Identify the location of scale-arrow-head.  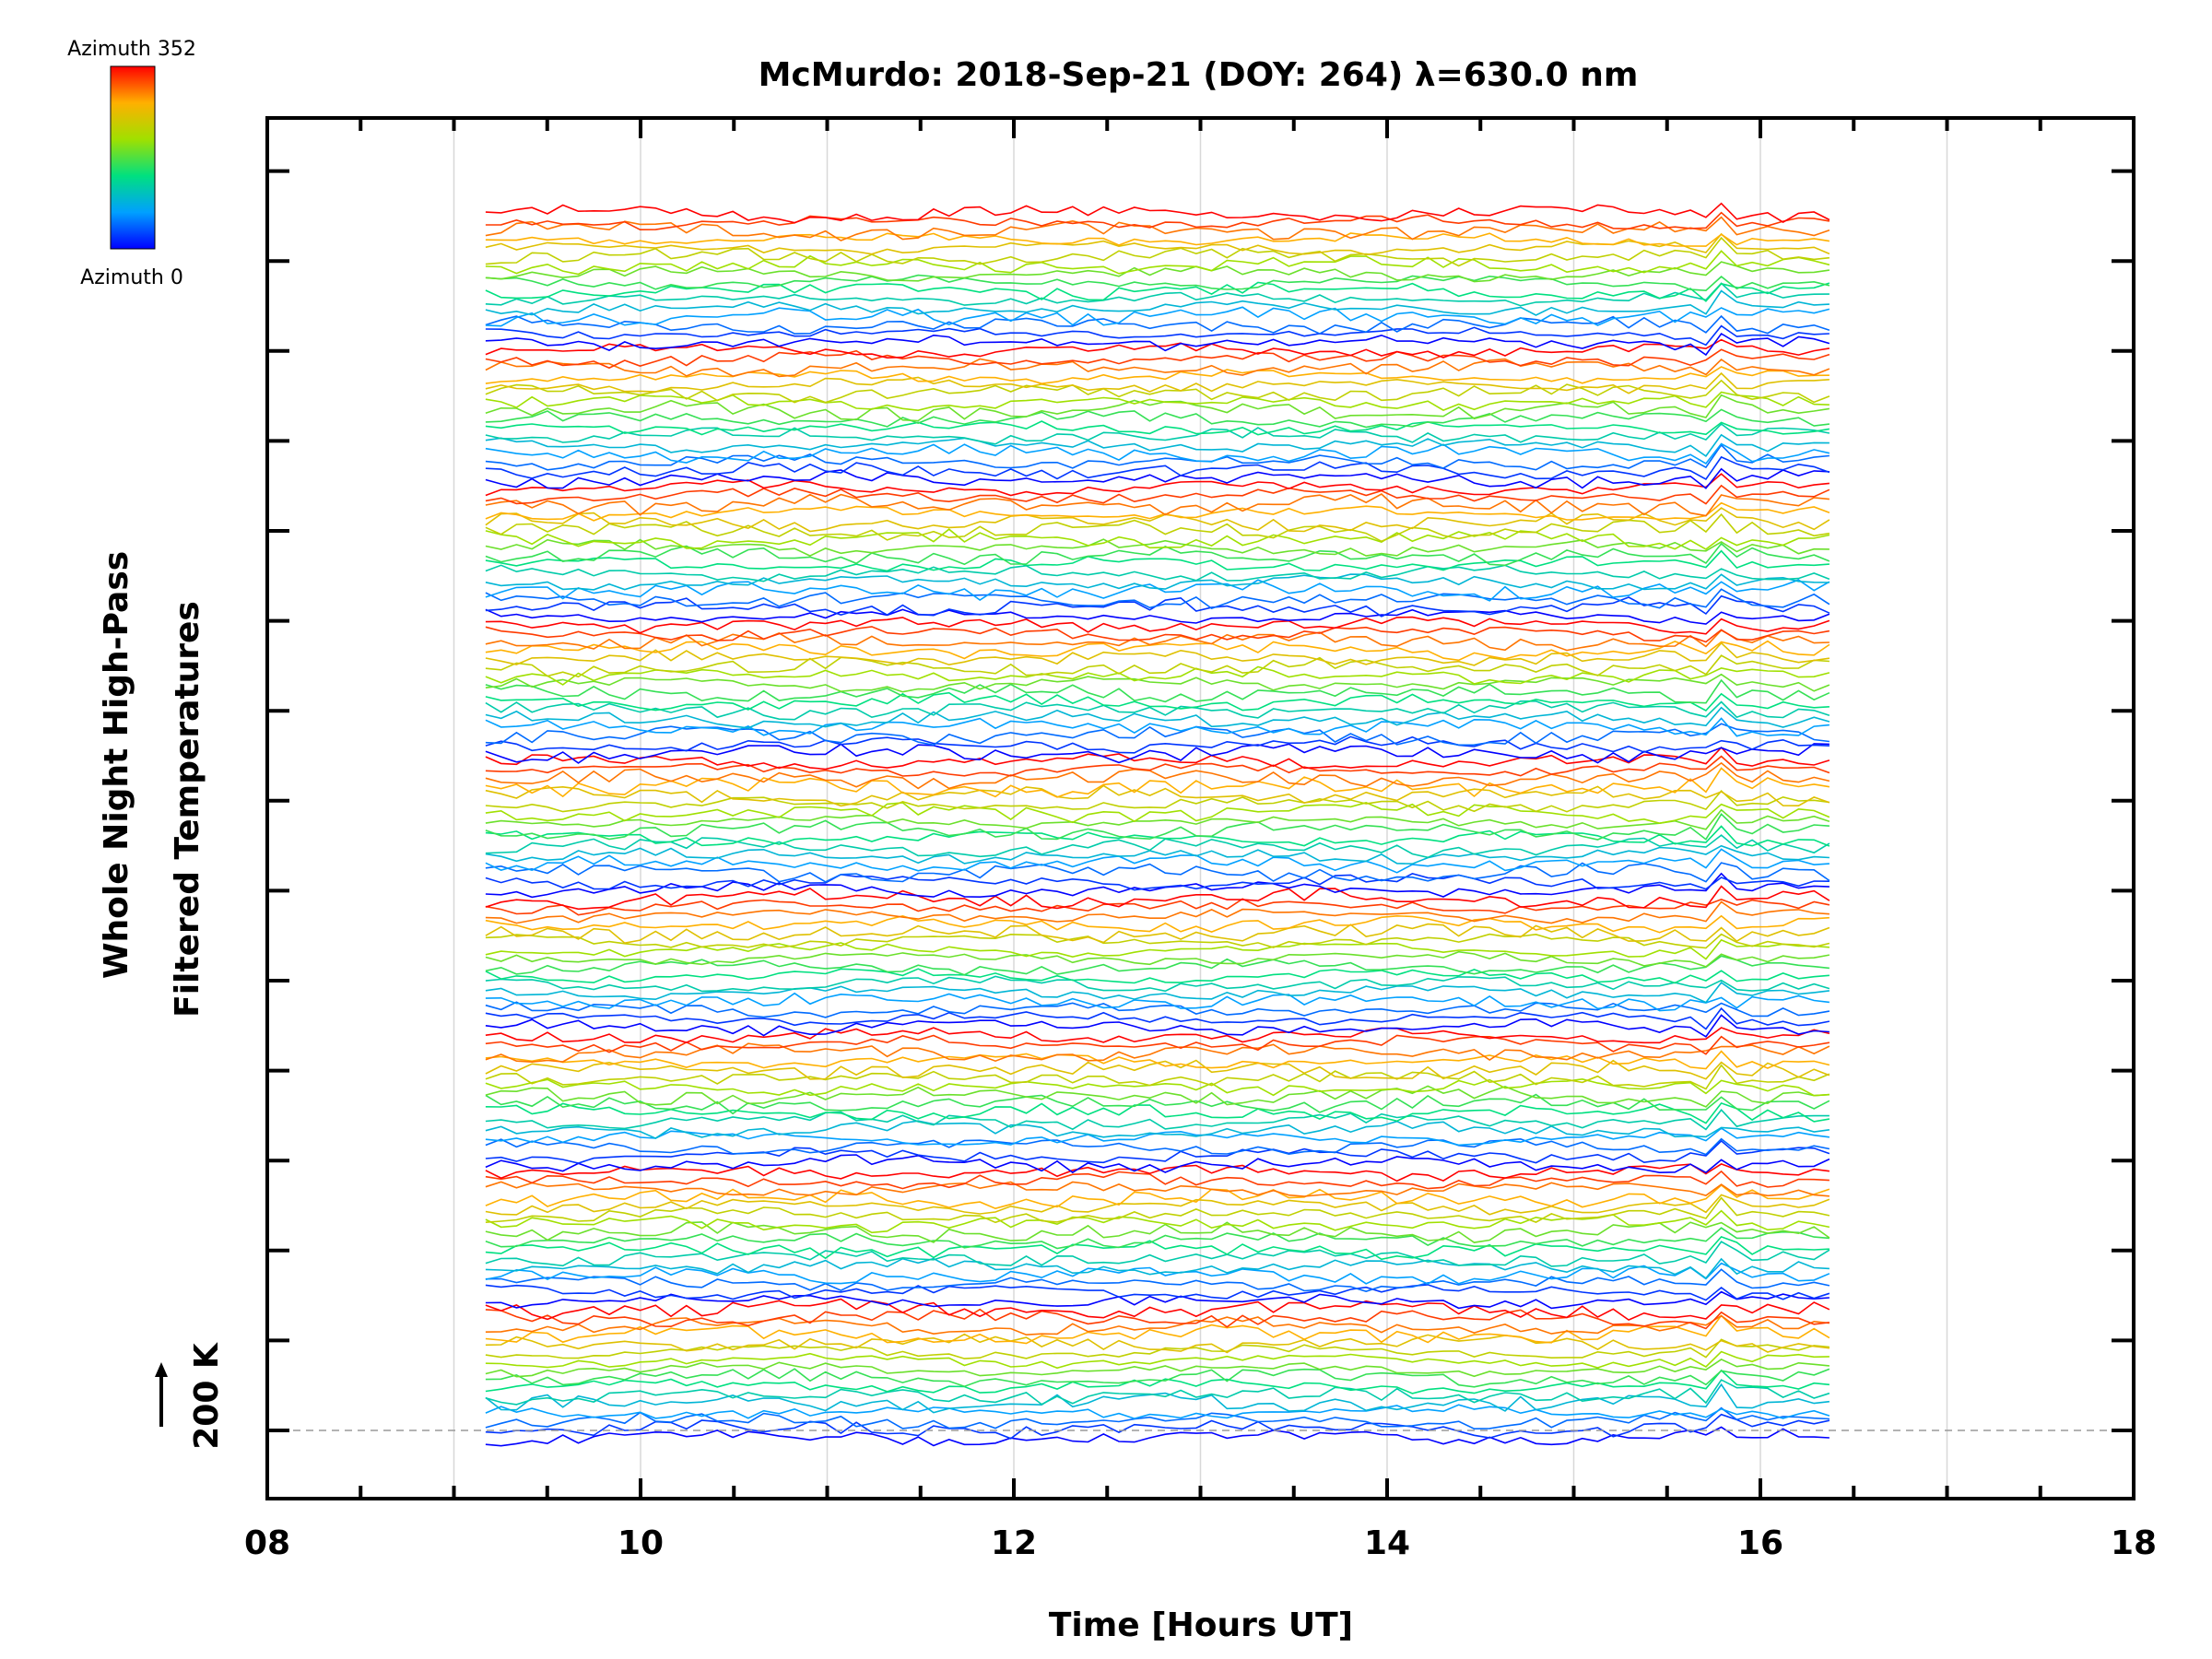
(161, 1369).